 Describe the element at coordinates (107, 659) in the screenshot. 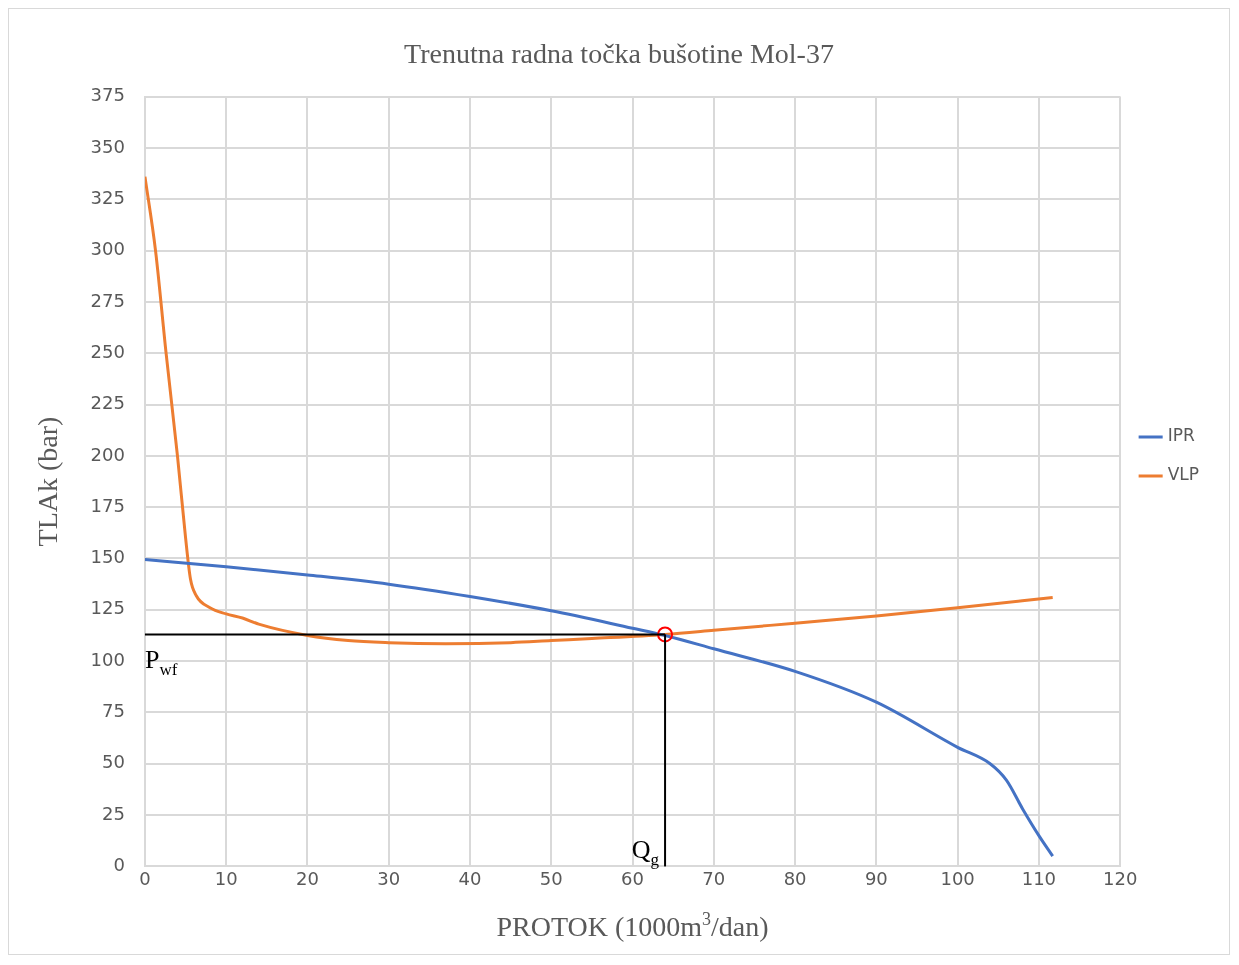

I see `y-tick-label: 100` at that location.